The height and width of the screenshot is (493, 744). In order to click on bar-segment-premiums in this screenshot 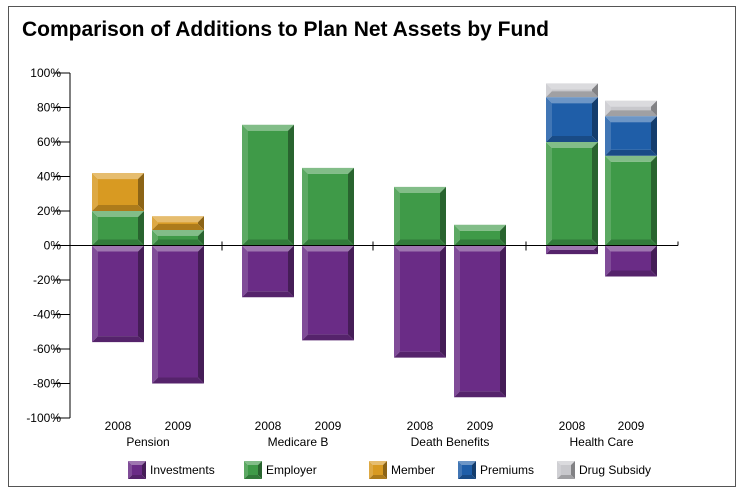, I will do `click(572, 119)`.